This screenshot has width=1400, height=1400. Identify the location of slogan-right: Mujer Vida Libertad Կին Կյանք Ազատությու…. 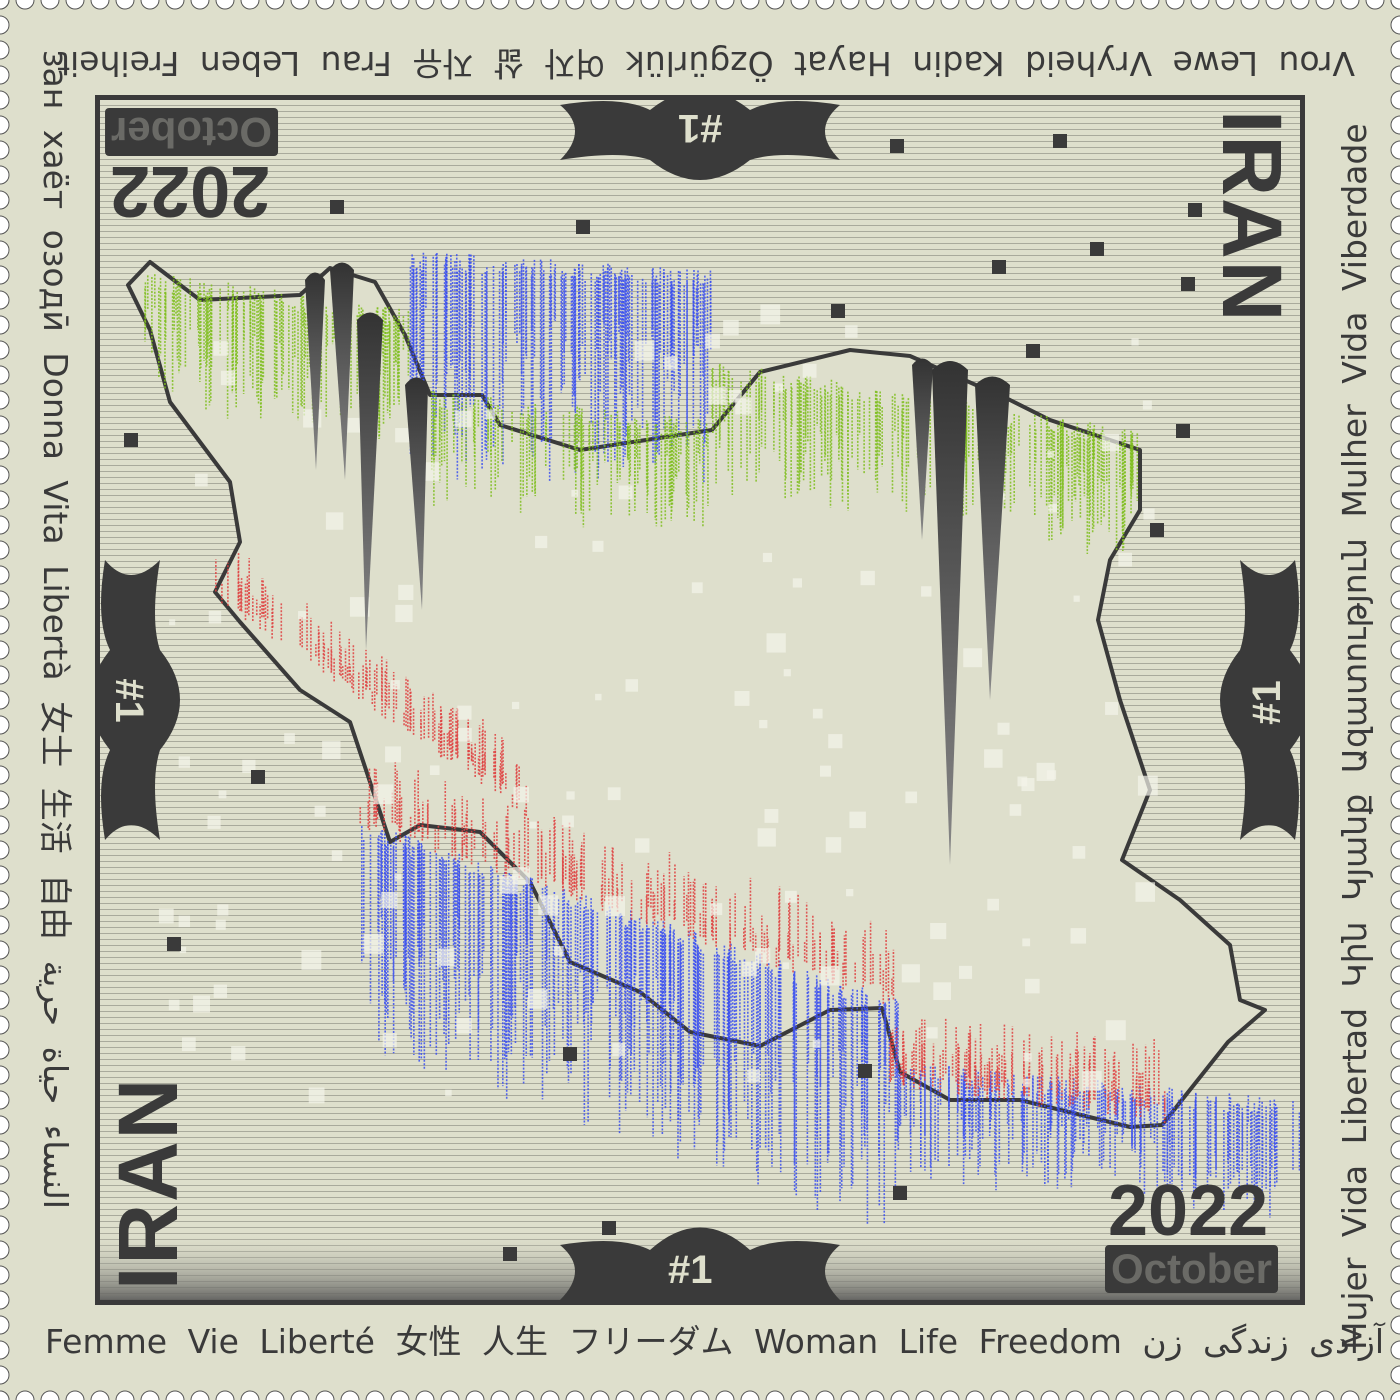
(1354, 736).